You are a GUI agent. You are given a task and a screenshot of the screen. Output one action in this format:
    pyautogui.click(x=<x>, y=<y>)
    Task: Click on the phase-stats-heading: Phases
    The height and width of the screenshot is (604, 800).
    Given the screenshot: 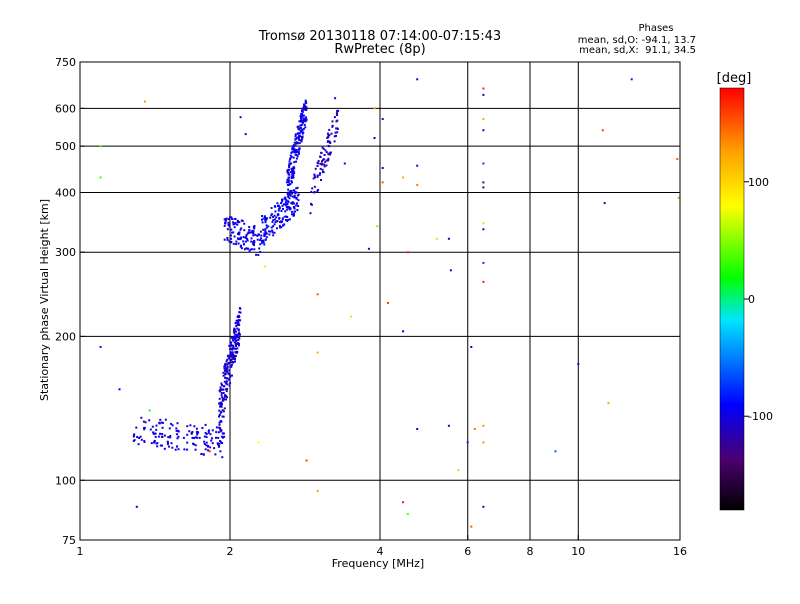 What is the action you would take?
    pyautogui.click(x=655, y=28)
    